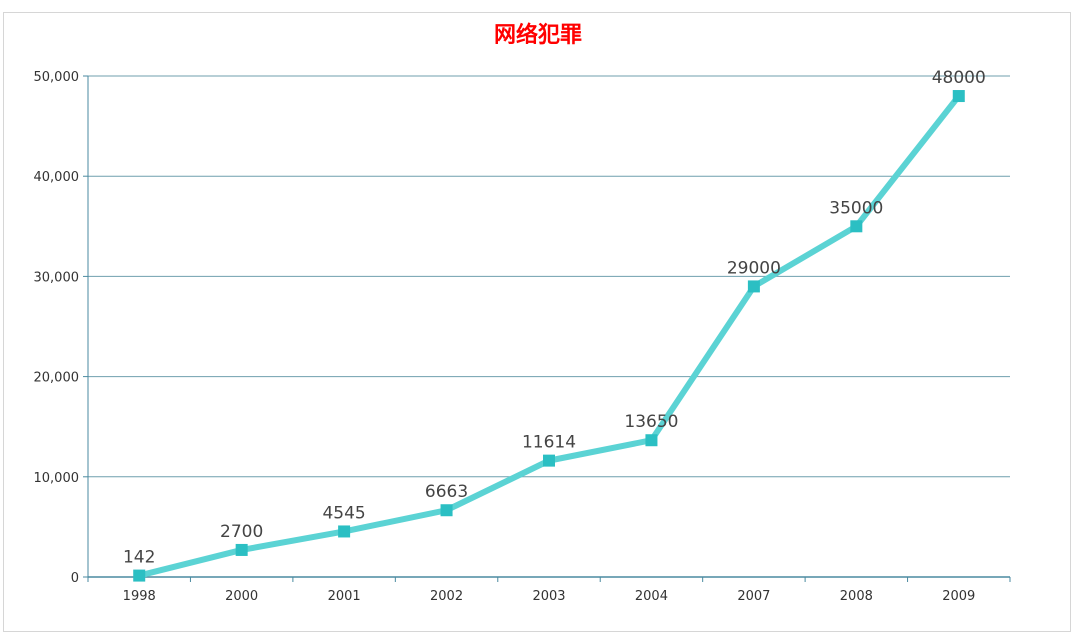  Describe the element at coordinates (446, 492) in the screenshot. I see `data-label: 6663` at that location.